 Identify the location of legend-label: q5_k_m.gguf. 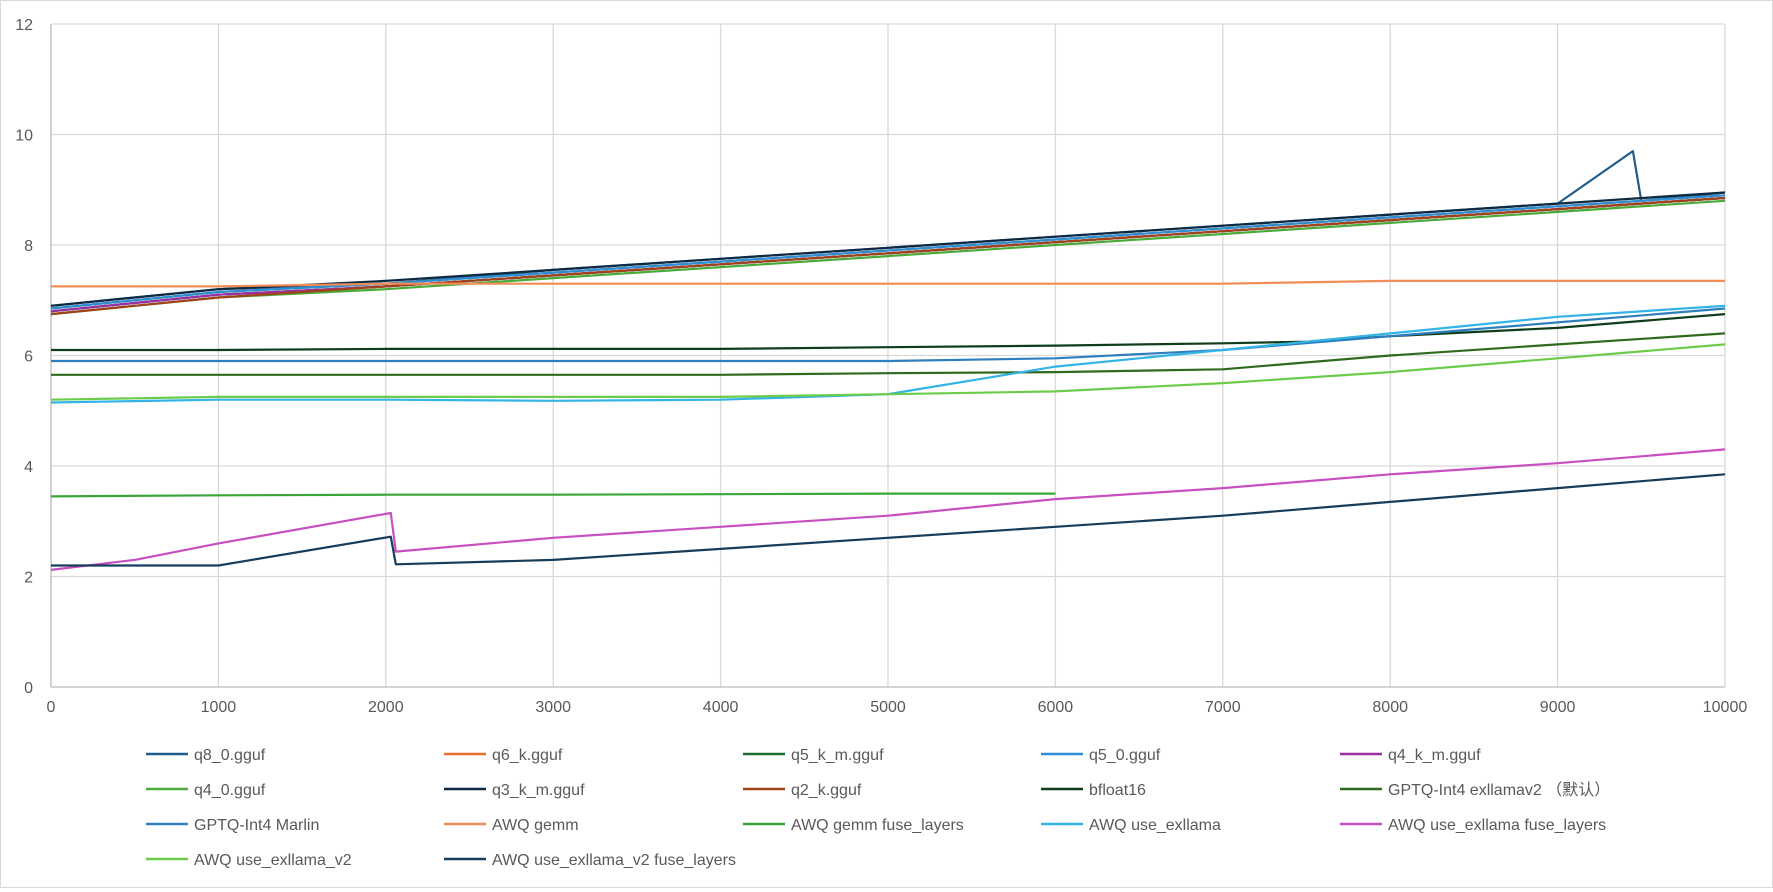
(837, 755).